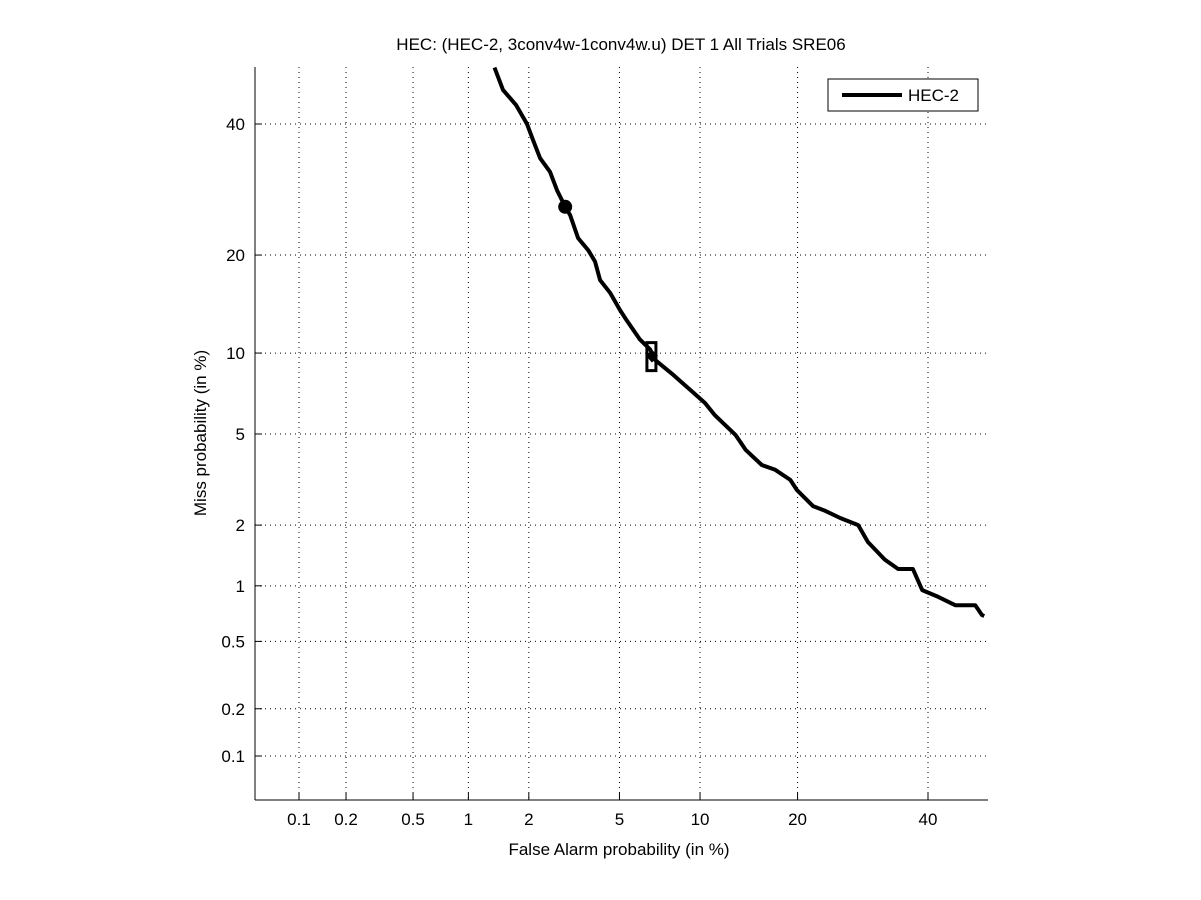  Describe the element at coordinates (235, 353) in the screenshot. I see `y-tick-label: 10` at that location.